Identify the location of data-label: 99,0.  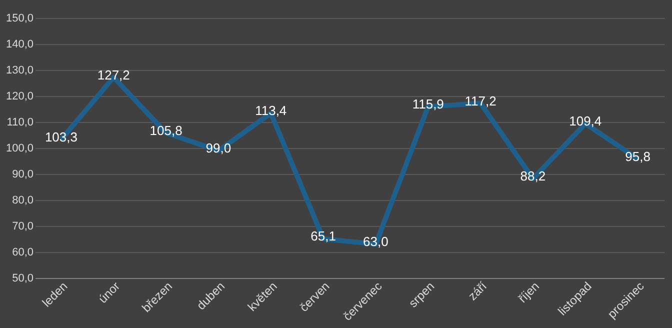
(219, 148).